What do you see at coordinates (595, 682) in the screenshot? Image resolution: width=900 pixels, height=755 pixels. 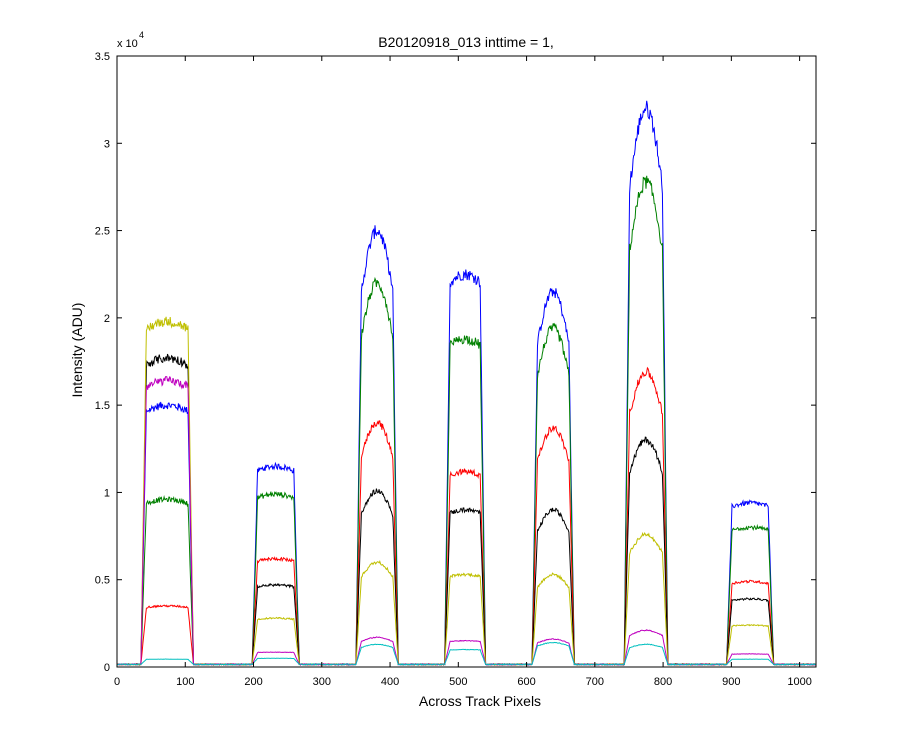 I see `x-tick-label: 700` at bounding box center [595, 682].